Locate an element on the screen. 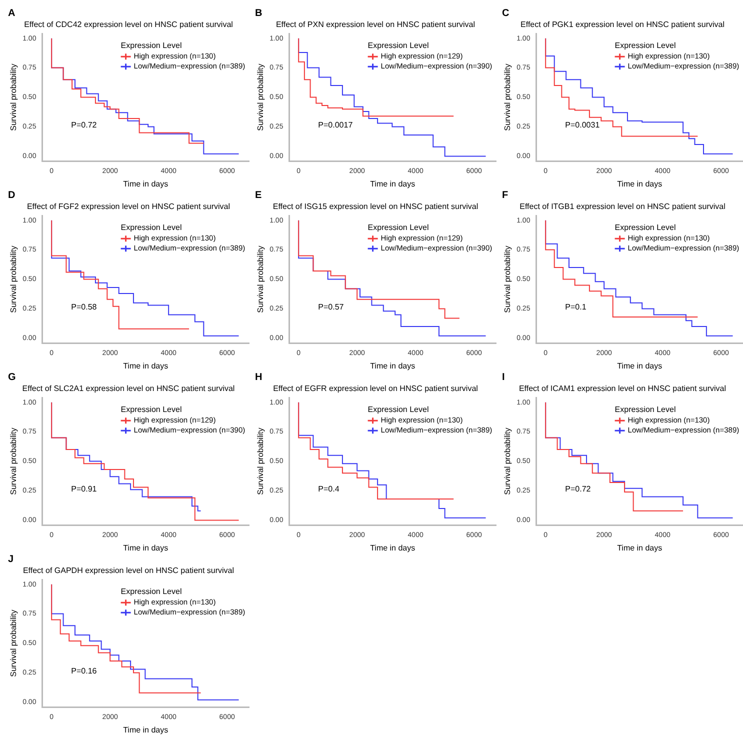  text: J is located at coordinates (11, 559).